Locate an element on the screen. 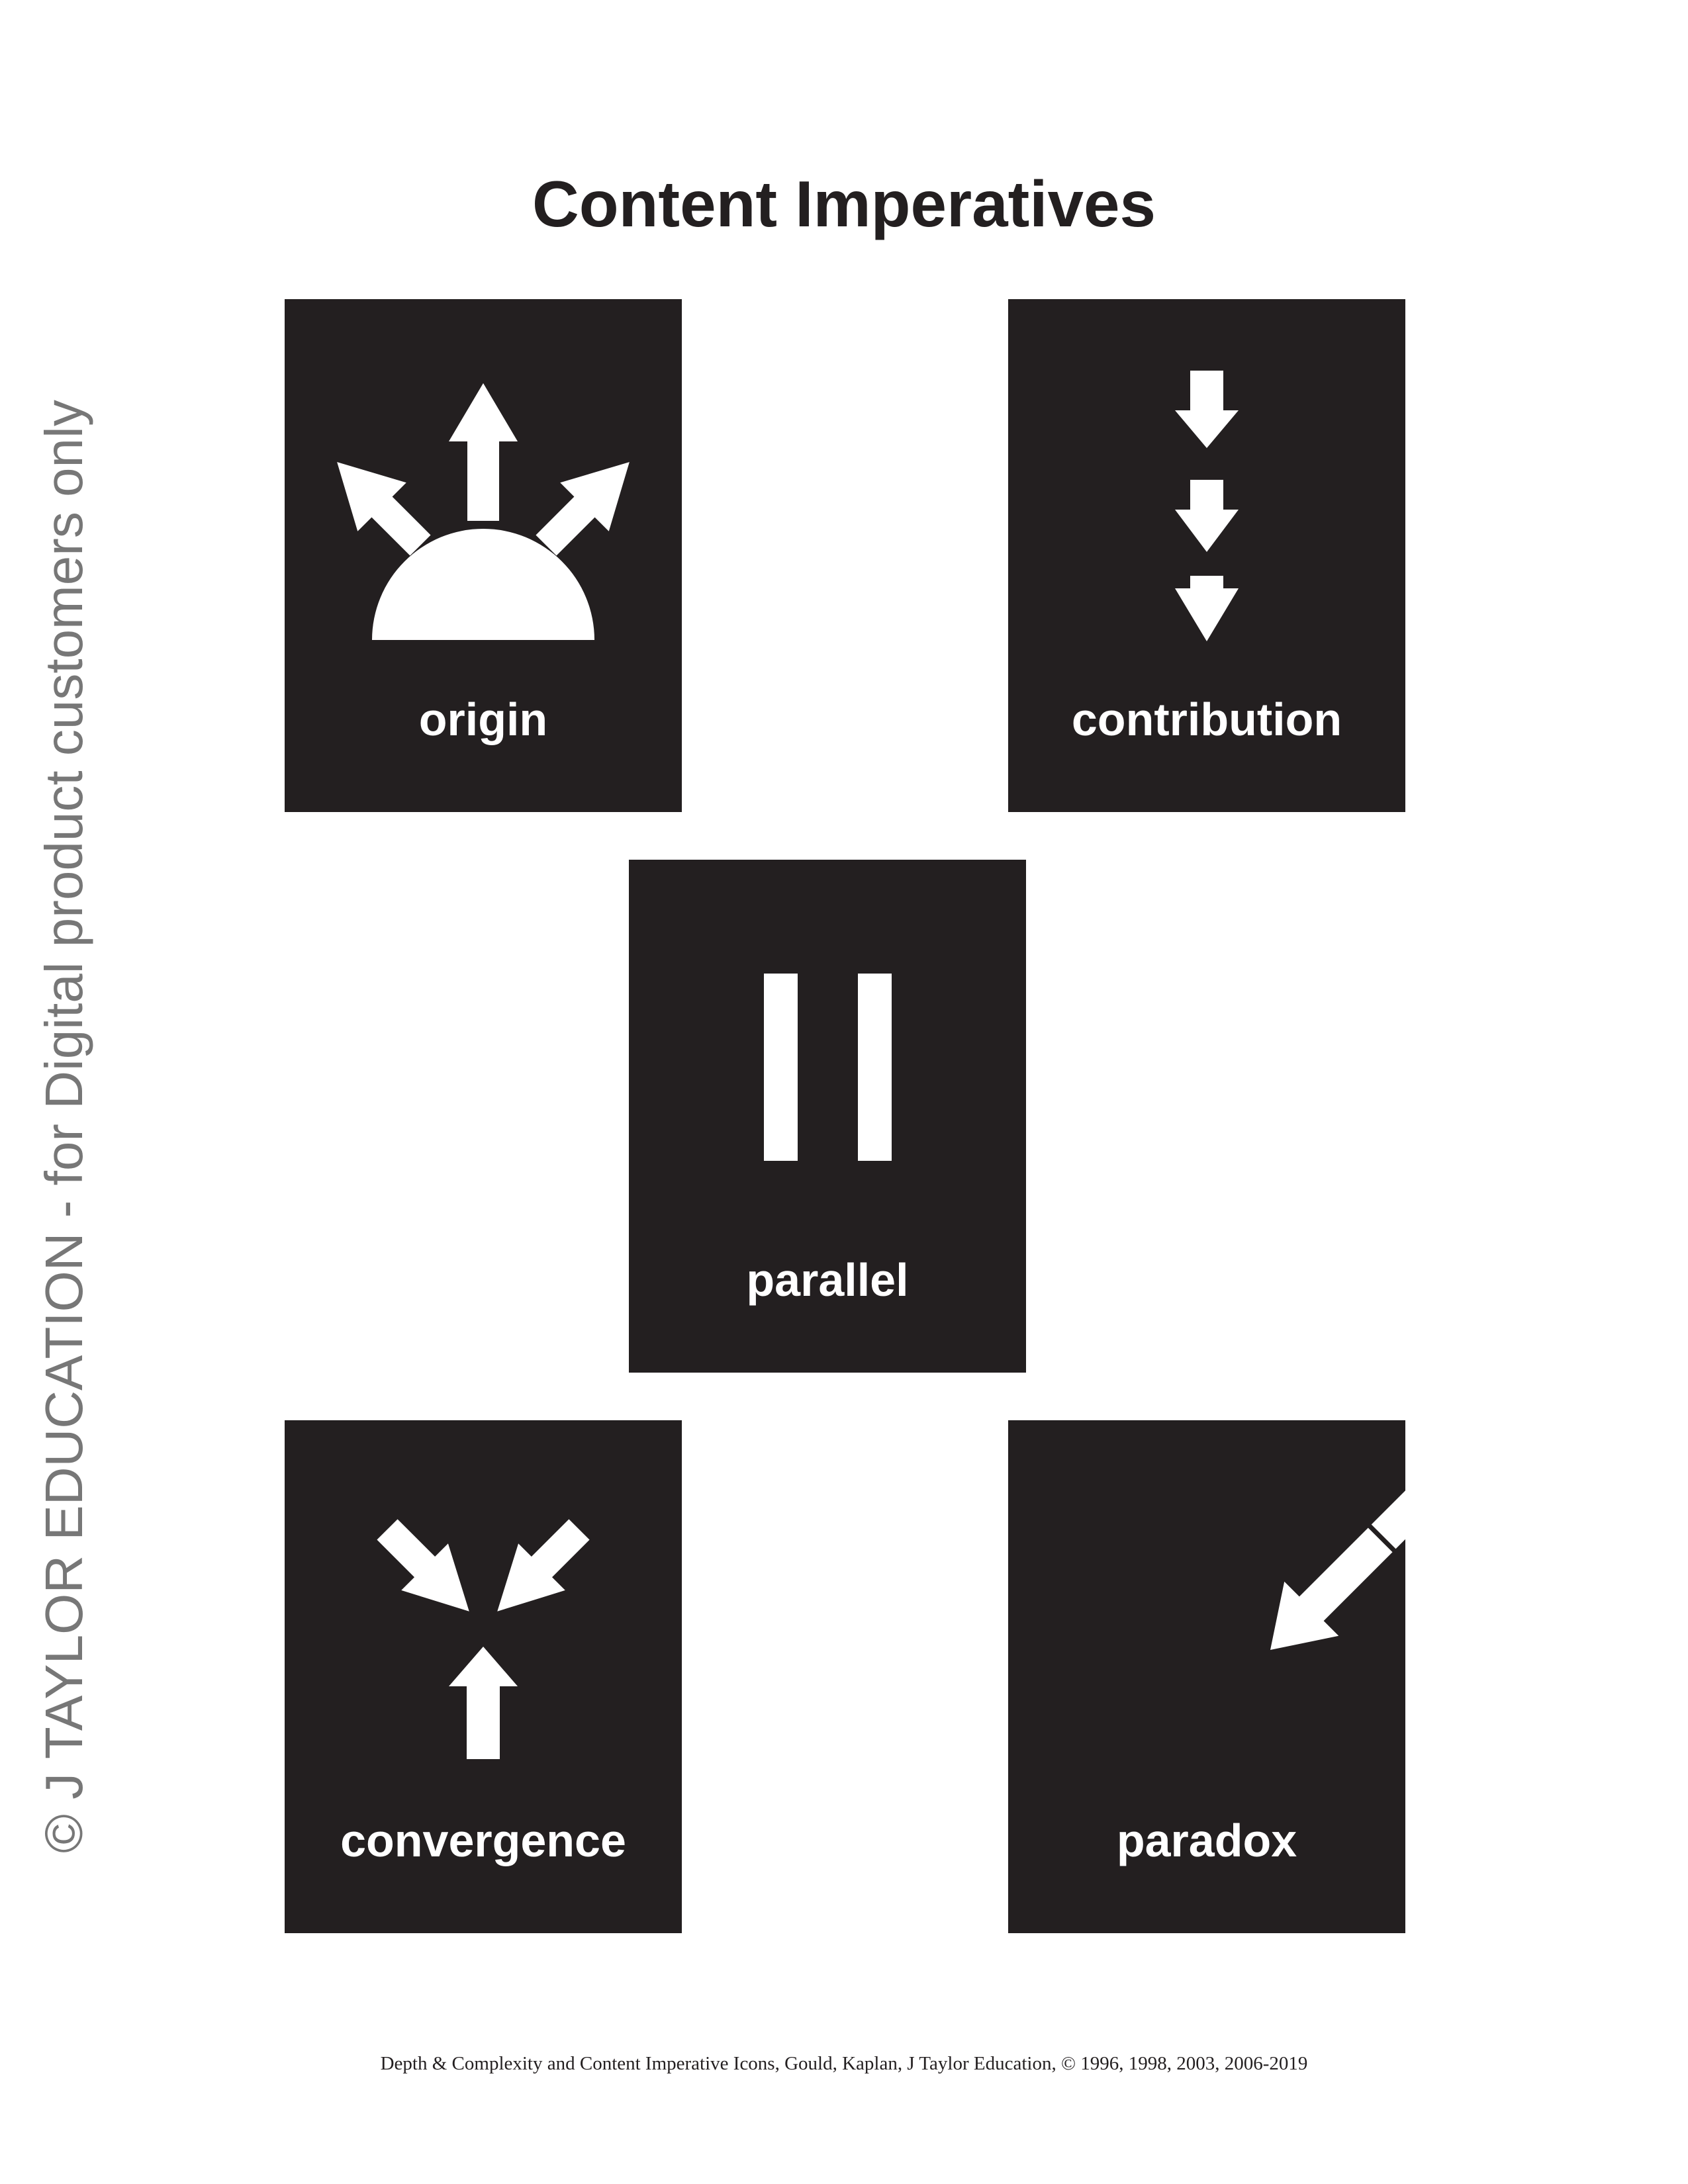  contribution-icon is located at coordinates (1207, 506).